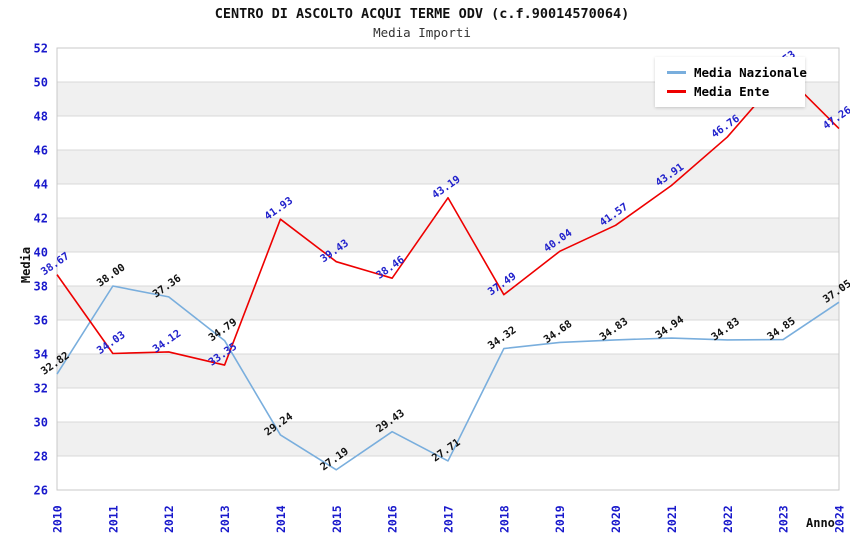 The height and width of the screenshot is (550, 850). Describe the element at coordinates (750, 72) in the screenshot. I see `legend-label: Media Nazionale` at that location.